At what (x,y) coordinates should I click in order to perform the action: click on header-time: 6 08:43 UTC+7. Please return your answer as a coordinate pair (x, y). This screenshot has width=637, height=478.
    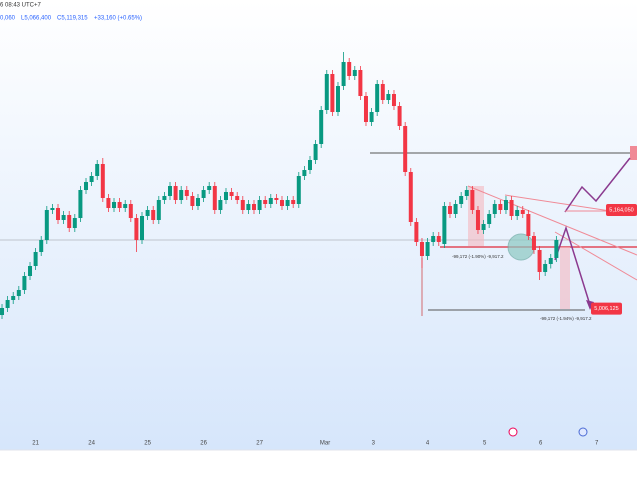
    Looking at the image, I should click on (21, 6).